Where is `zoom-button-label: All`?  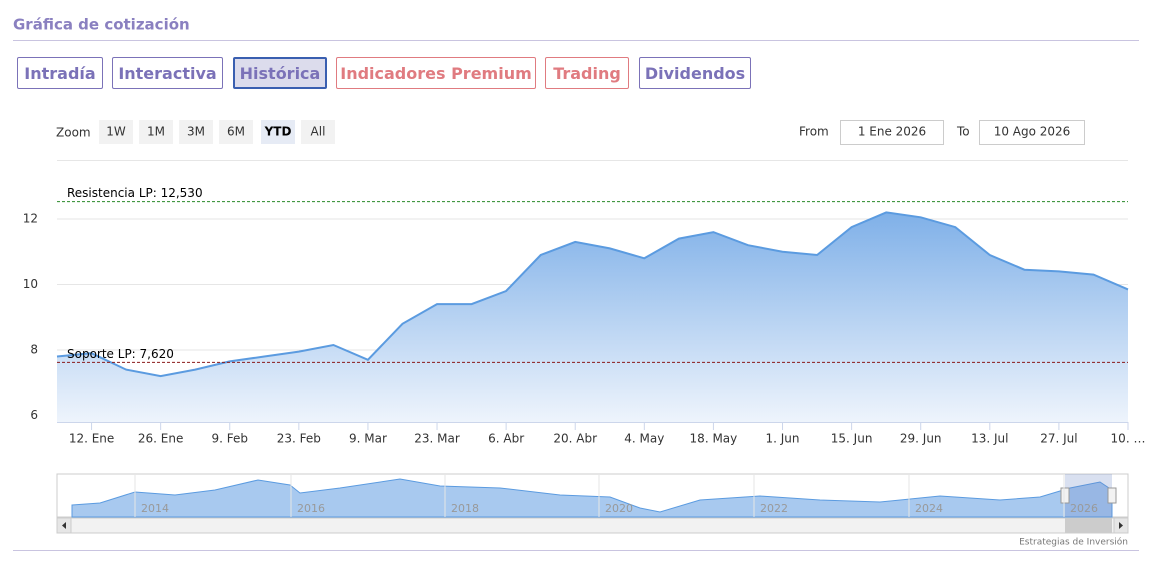
zoom-button-label: All is located at coordinates (318, 132).